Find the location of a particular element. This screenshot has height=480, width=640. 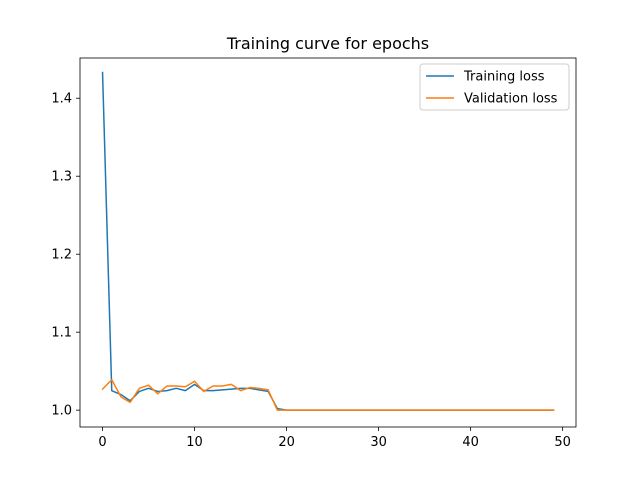

x-tick-label: 10 is located at coordinates (194, 442).